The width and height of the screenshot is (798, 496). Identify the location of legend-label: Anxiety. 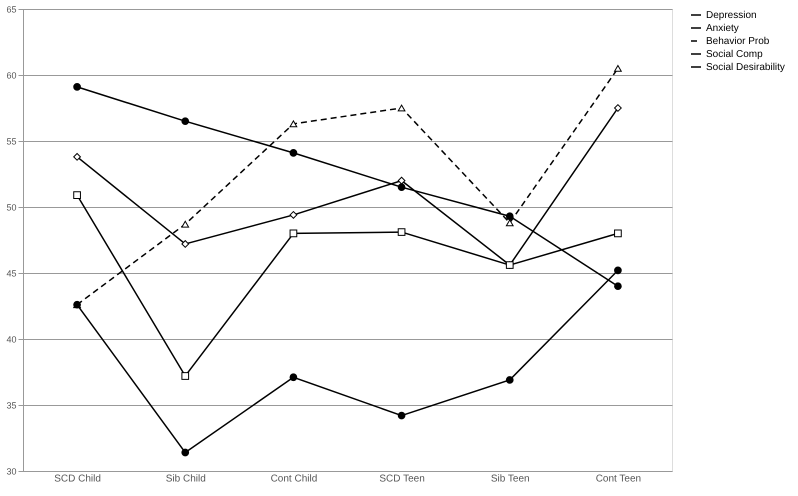
(722, 28).